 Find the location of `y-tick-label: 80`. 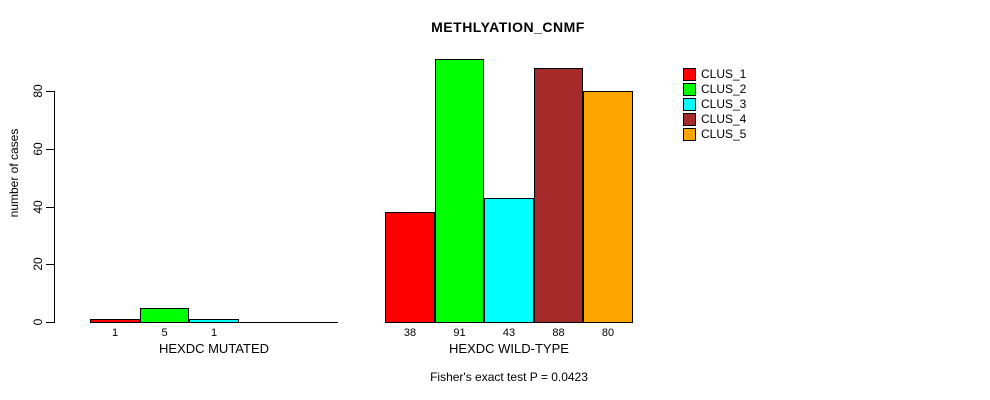

y-tick-label: 80 is located at coordinates (38, 91).